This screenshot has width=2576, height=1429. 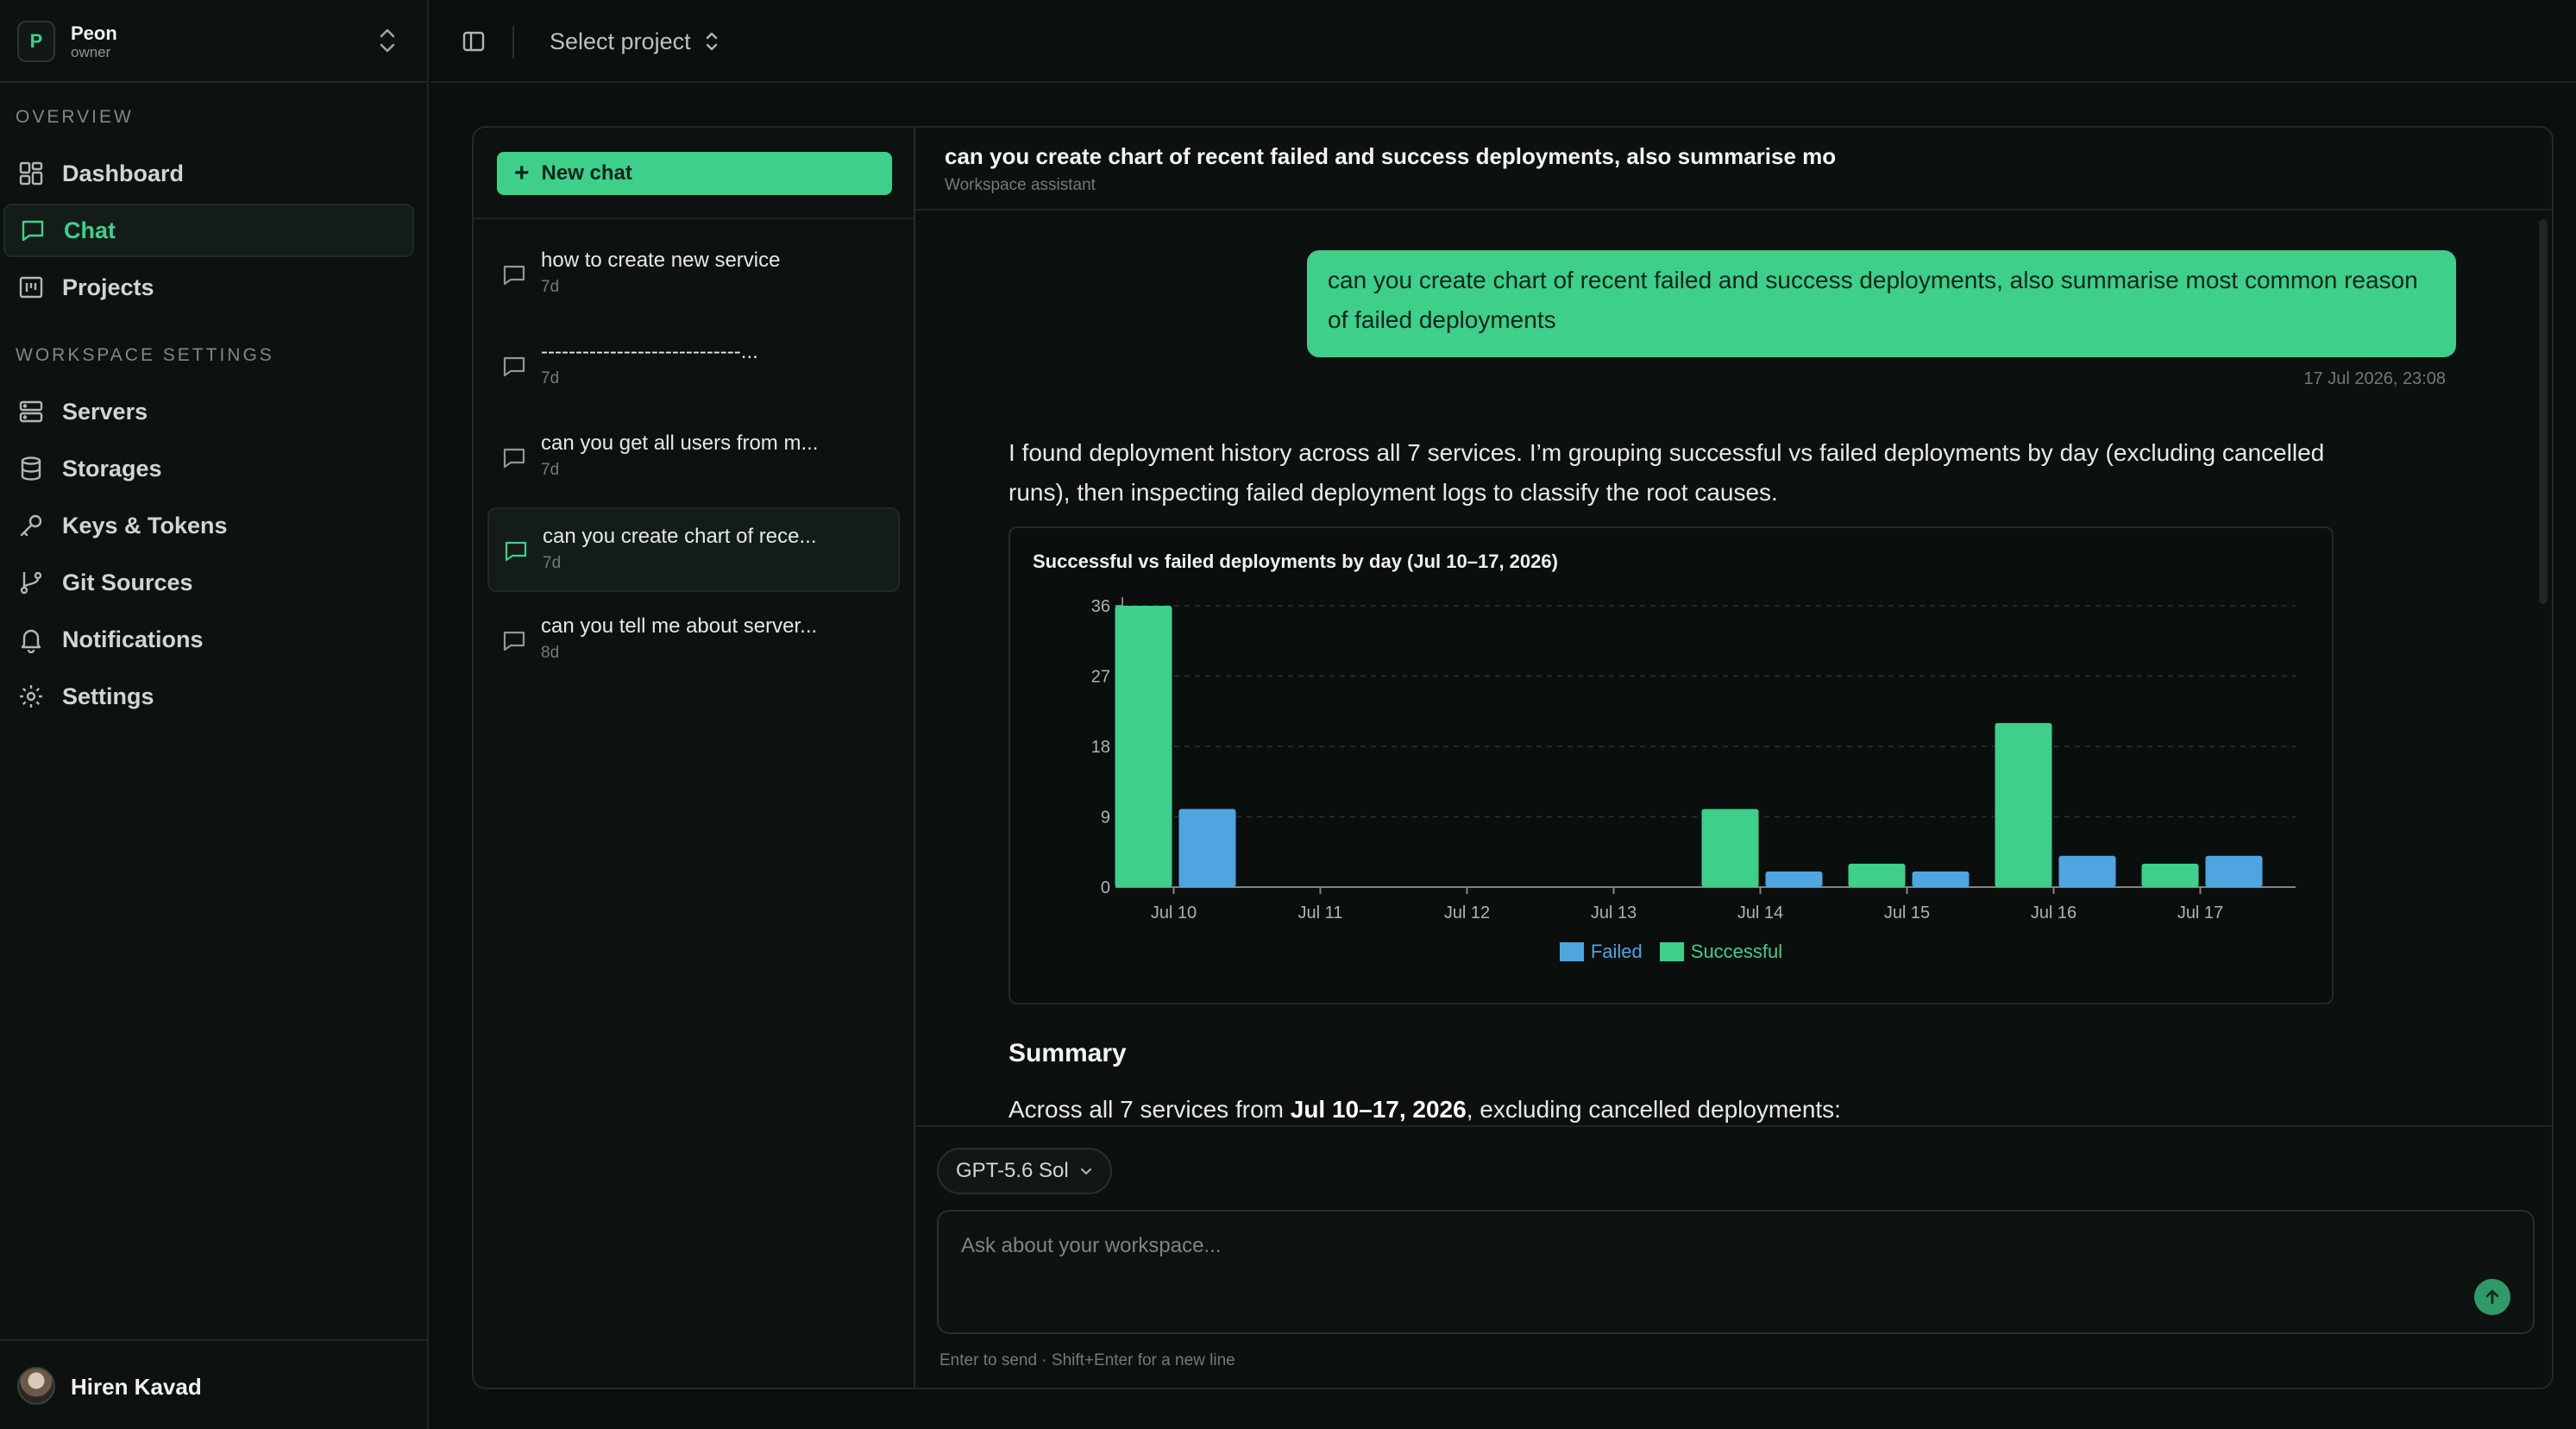 I want to click on key-icon, so click(x=31, y=525).